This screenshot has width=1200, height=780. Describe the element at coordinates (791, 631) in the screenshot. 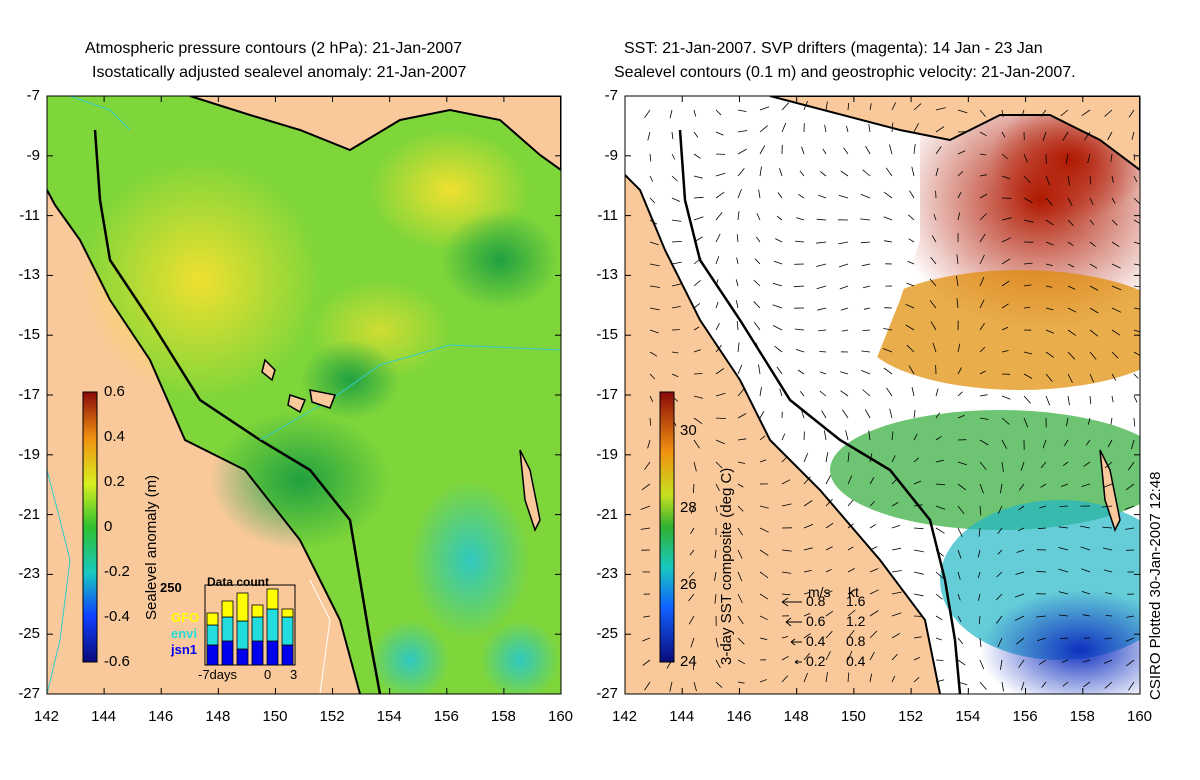

I see `vector-key-arrows` at that location.